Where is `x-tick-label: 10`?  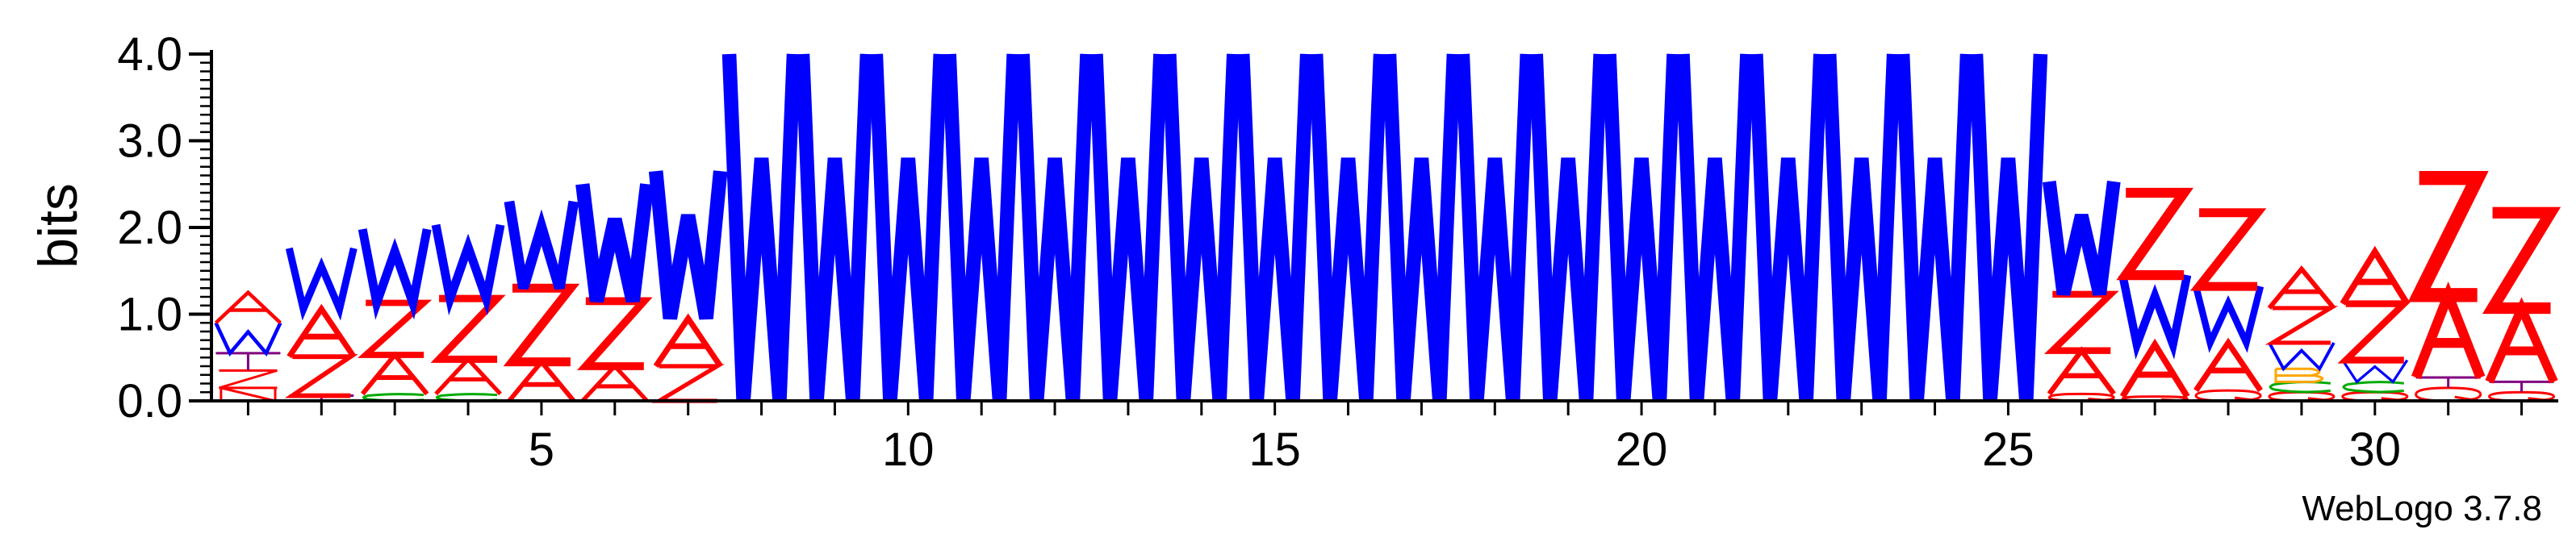
x-tick-label: 10 is located at coordinates (908, 450).